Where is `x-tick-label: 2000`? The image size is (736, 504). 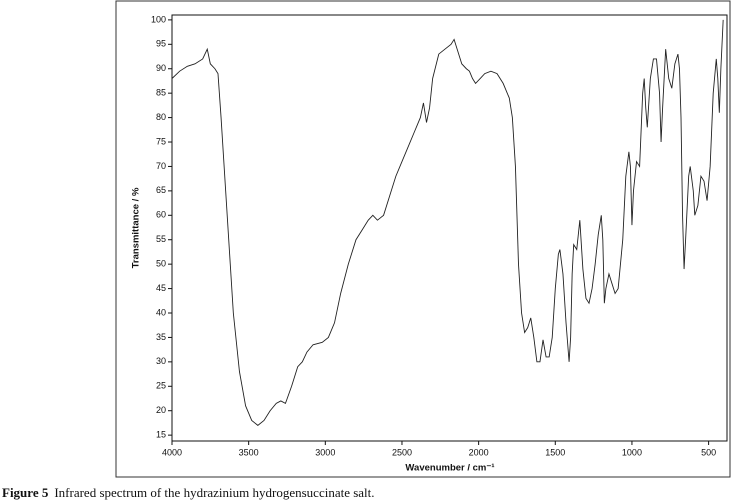
x-tick-label: 2000 is located at coordinates (479, 452).